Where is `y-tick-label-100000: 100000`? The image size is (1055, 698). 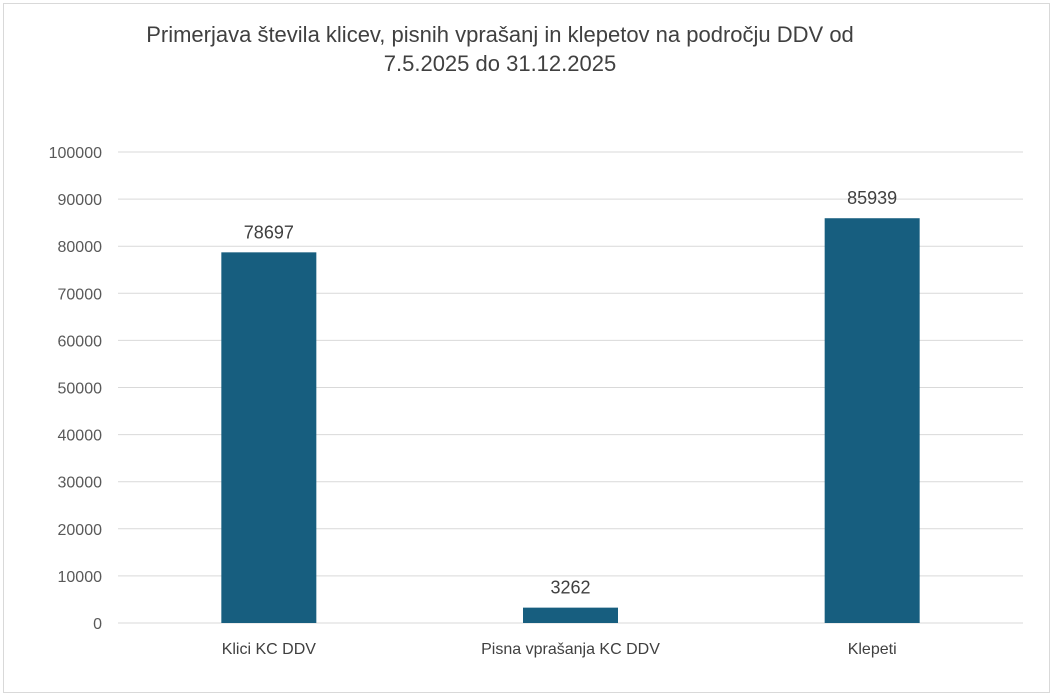 y-tick-label-100000: 100000 is located at coordinates (75, 153).